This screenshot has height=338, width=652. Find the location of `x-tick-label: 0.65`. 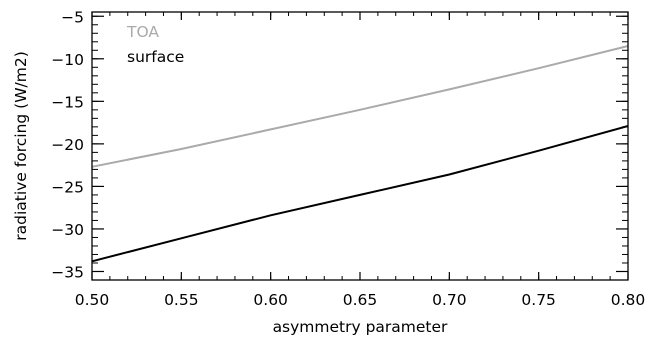

x-tick-label: 0.65 is located at coordinates (360, 300).